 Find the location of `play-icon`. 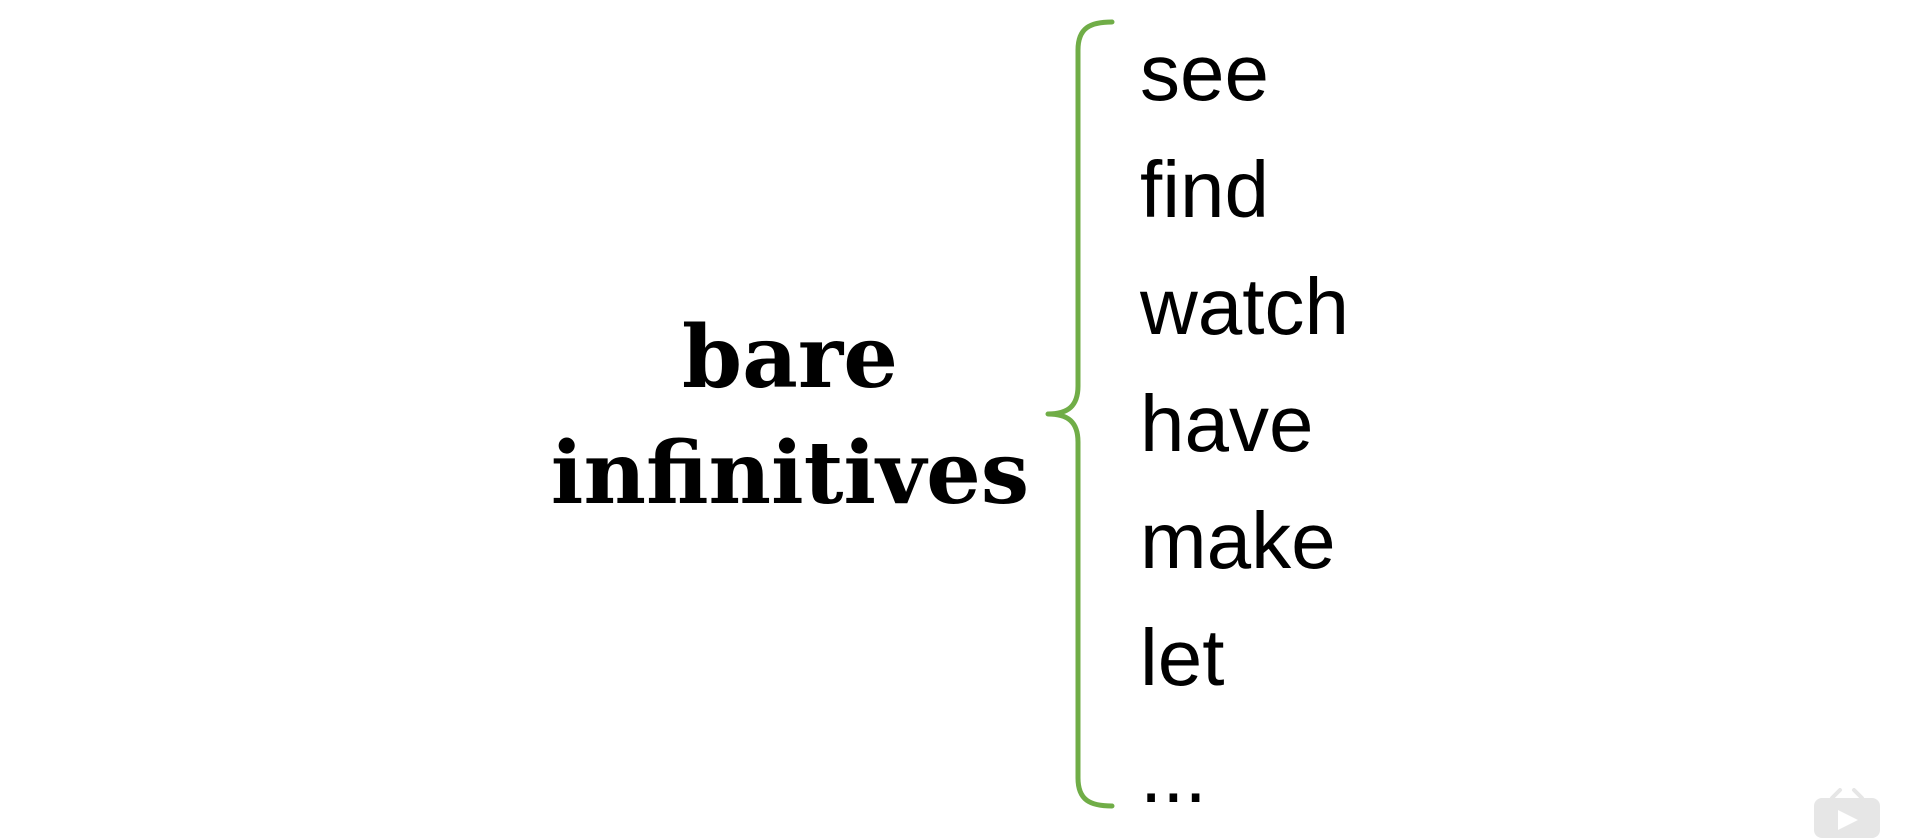

play-icon is located at coordinates (1847, 813).